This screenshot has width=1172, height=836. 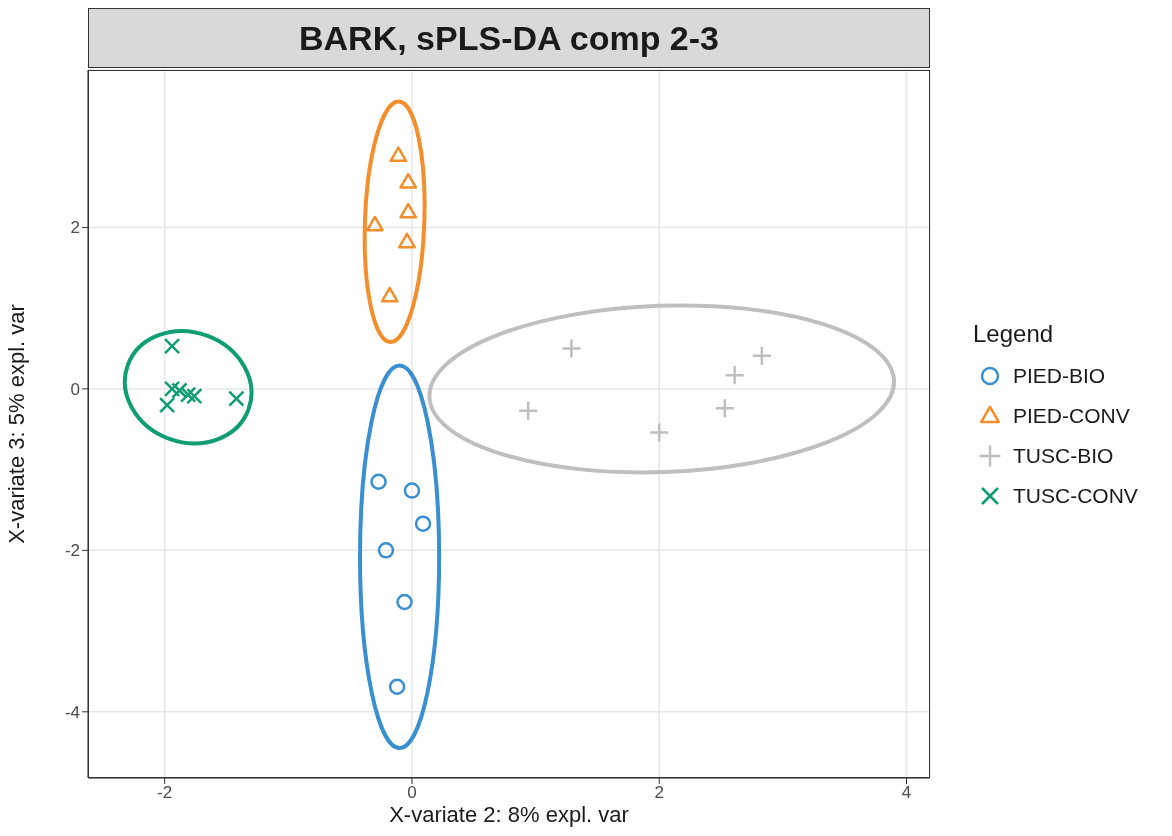 I want to click on x-axis-title: X-variate 2: 8% expl. var, so click(x=509, y=814).